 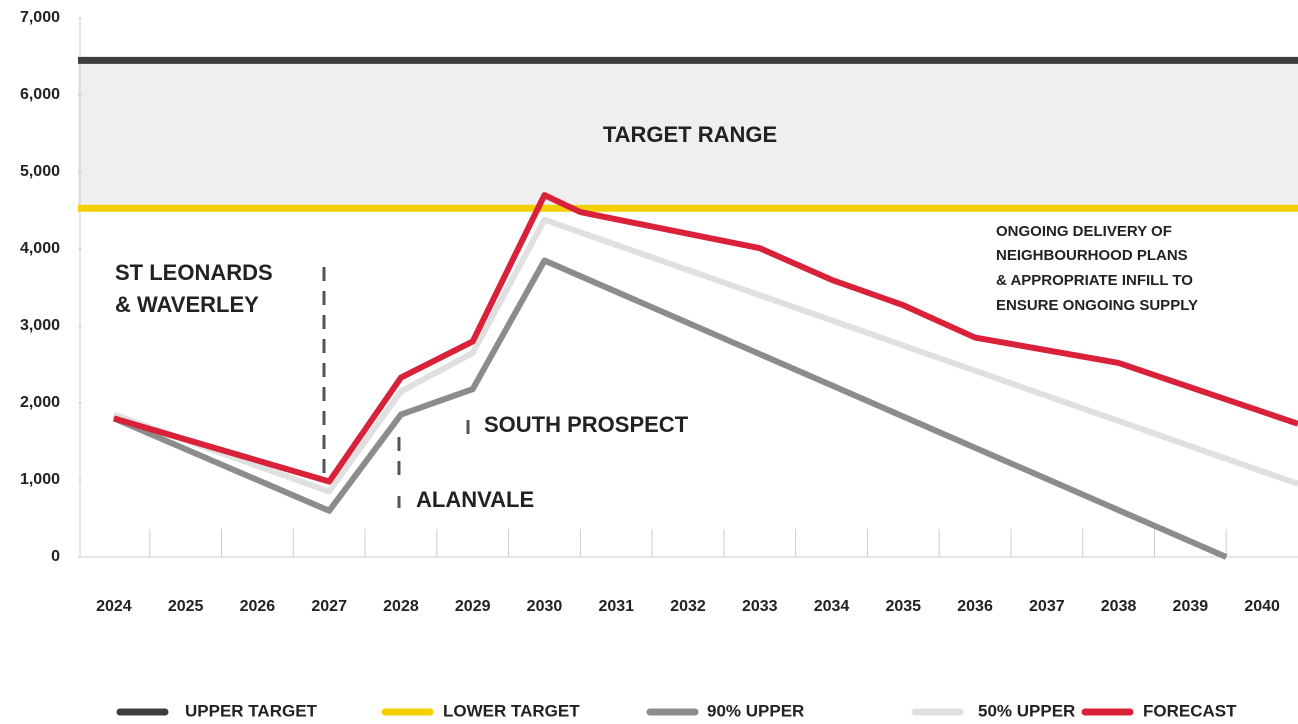 I want to click on y-tick-label: 5,000, so click(x=40, y=171).